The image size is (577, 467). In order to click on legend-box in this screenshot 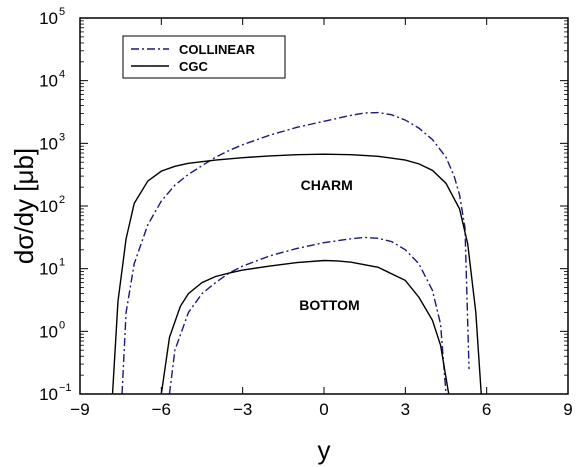, I will do `click(204, 57)`.